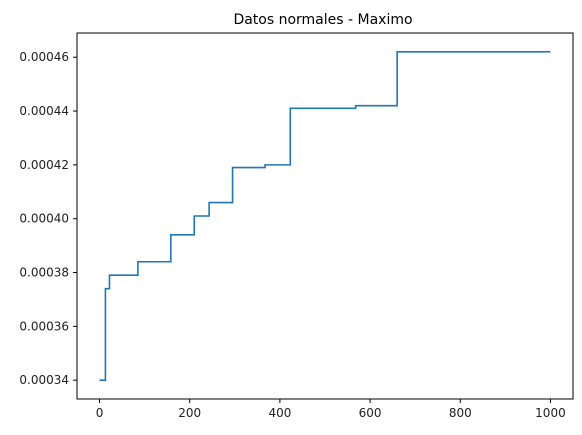 The image size is (582, 435). Describe the element at coordinates (44, 273) in the screenshot. I see `y-tick-label: 0.00038` at that location.